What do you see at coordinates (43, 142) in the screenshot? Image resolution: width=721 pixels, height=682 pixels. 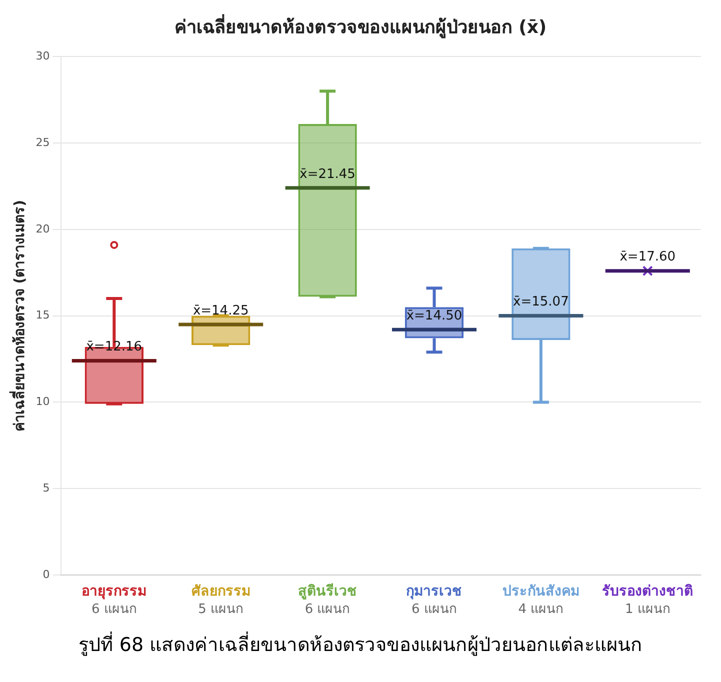 I see `y-tick-label: 25` at bounding box center [43, 142].